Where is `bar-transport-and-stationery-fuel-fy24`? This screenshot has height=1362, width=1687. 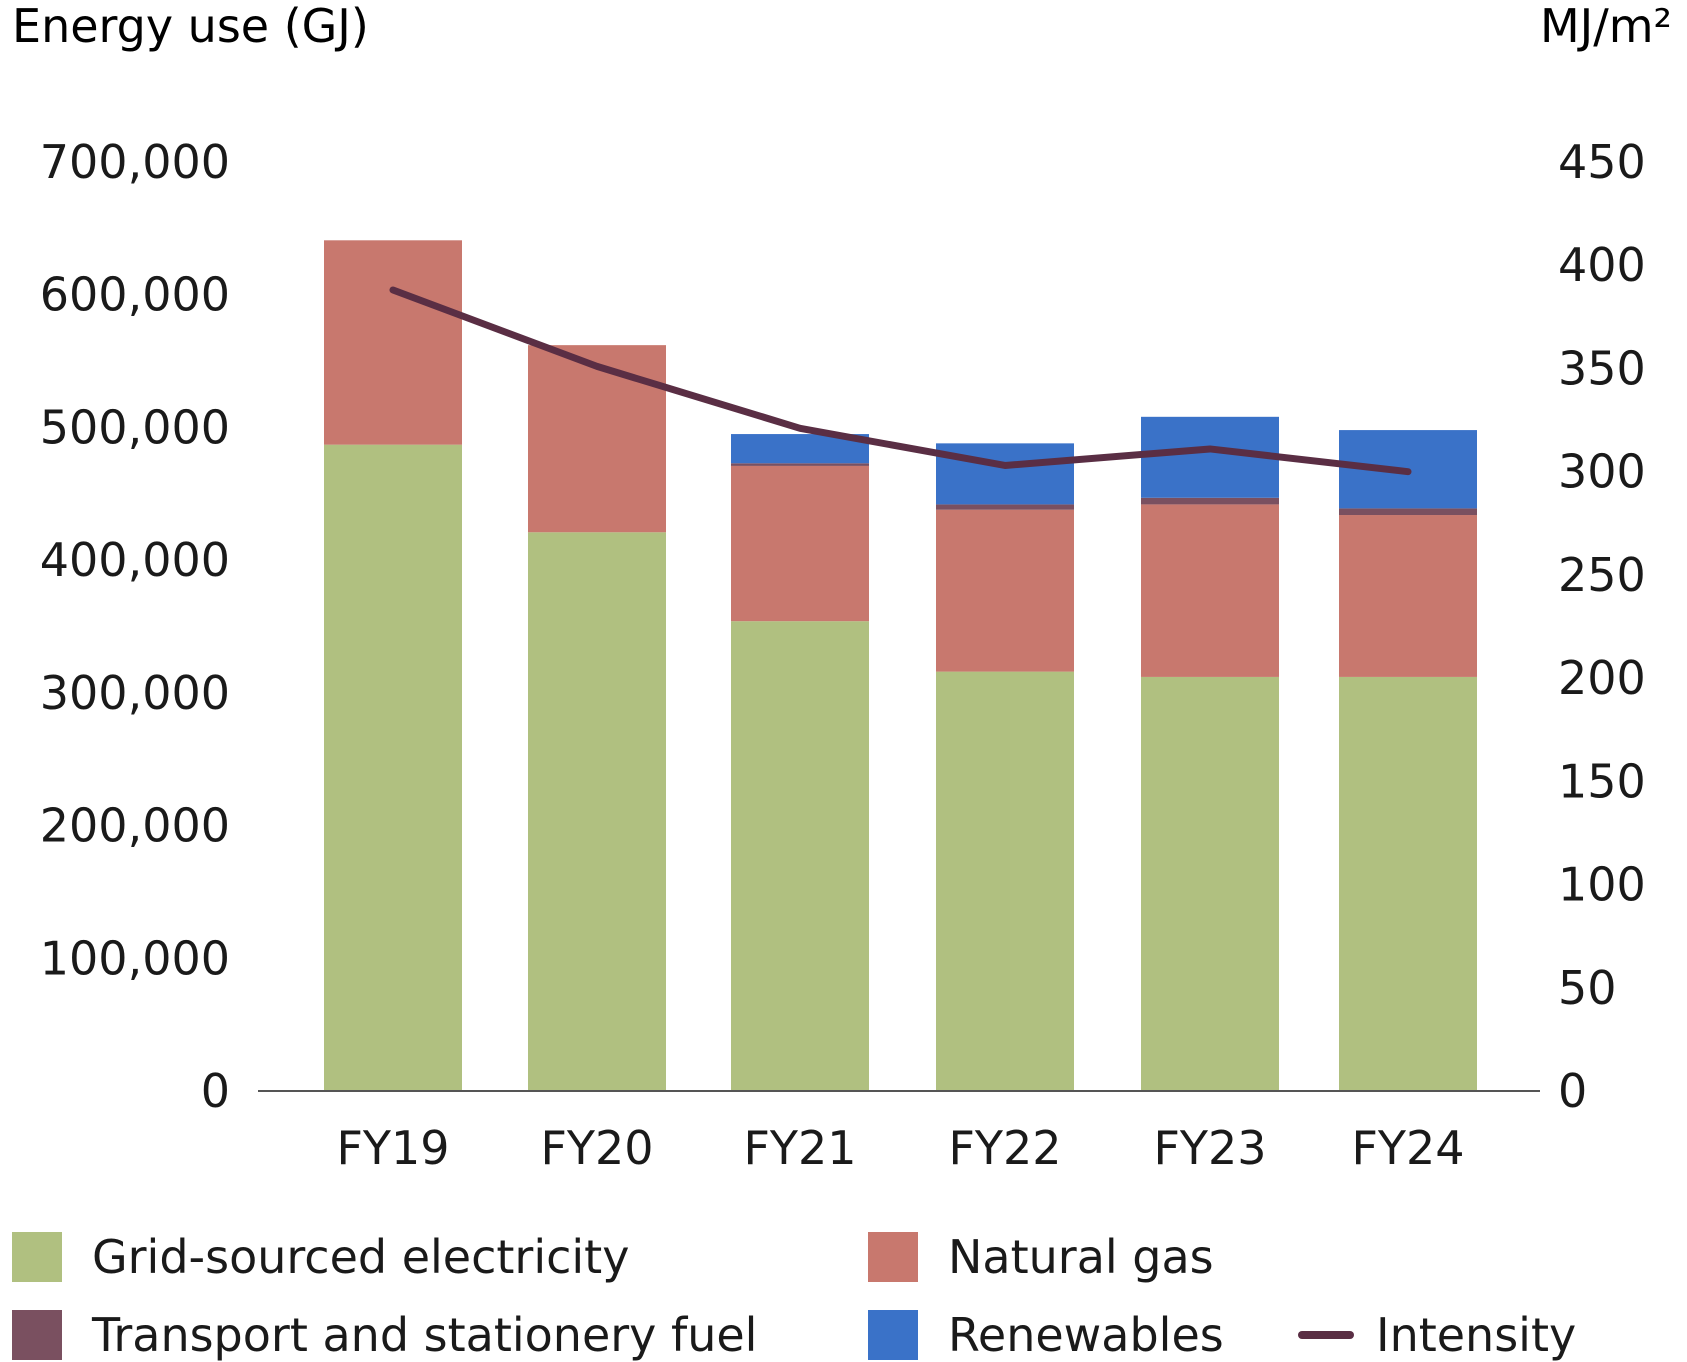 bar-transport-and-stationery-fuel-fy24 is located at coordinates (1408, 512).